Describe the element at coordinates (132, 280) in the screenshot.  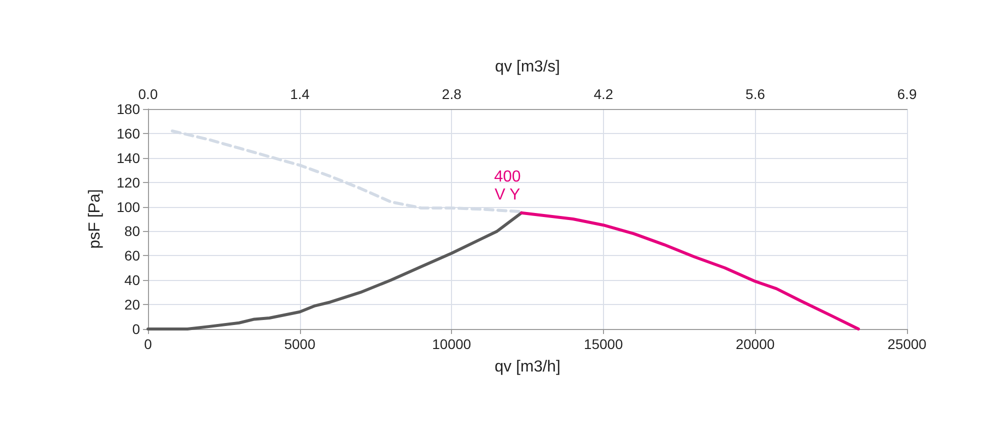
I see `y-tick-label: 40` at that location.